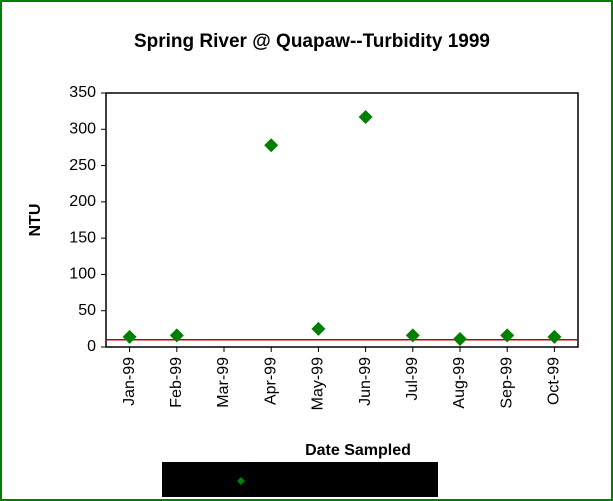 The width and height of the screenshot is (613, 501). Describe the element at coordinates (87, 310) in the screenshot. I see `y-tick-label: 50` at that location.